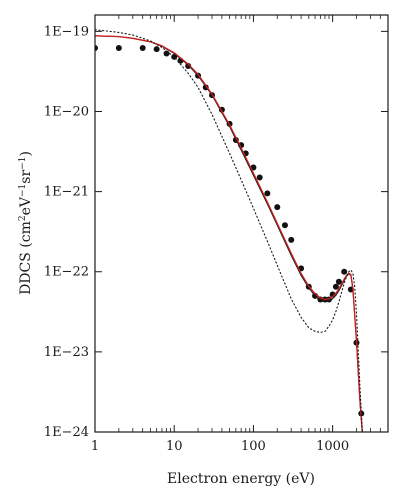 The image size is (408, 500). Describe the element at coordinates (95, 446) in the screenshot. I see `x-tick-label: 1` at that location.